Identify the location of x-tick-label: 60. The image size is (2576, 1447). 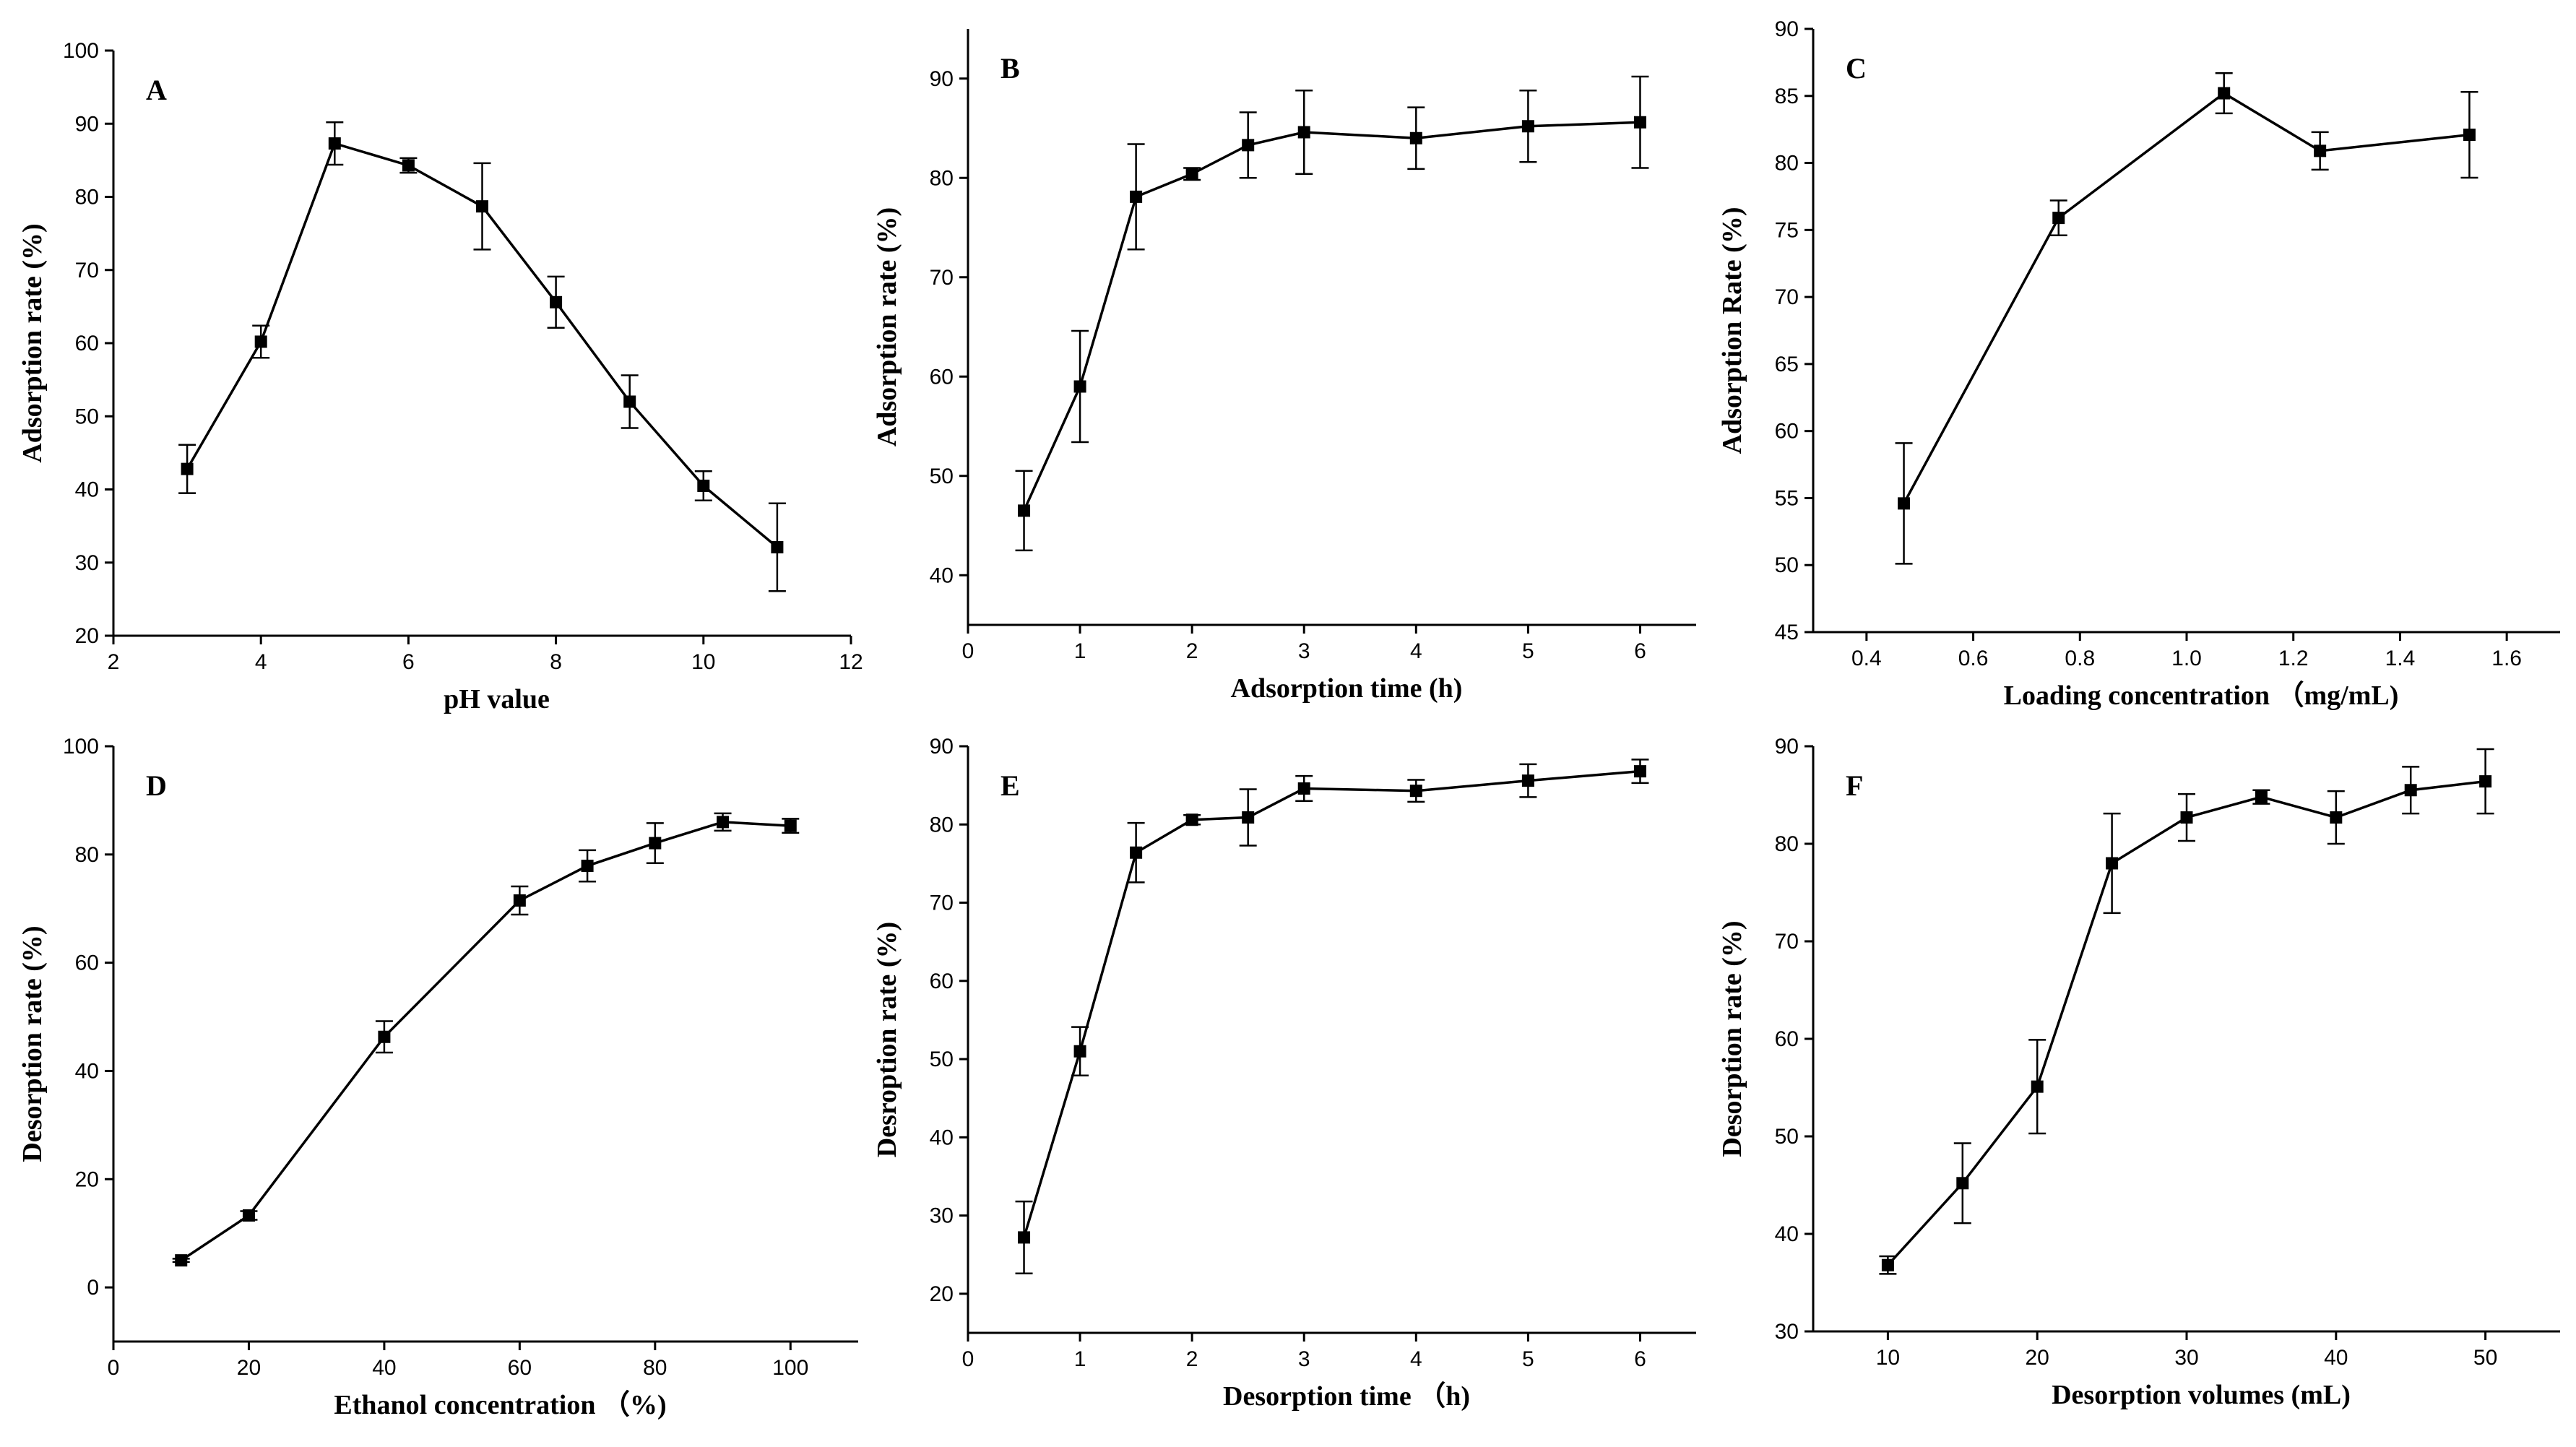
(520, 1368).